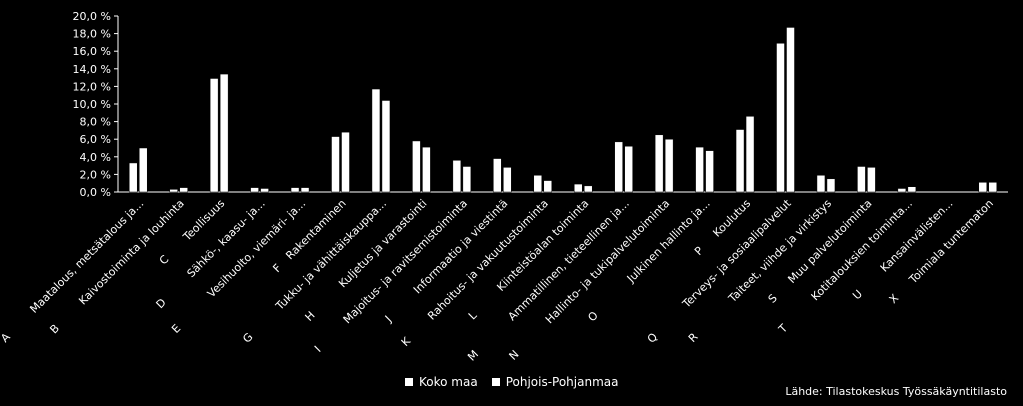 Image resolution: width=1023 pixels, height=406 pixels. Describe the element at coordinates (473, 315) in the screenshot. I see `svg-text: L` at that location.